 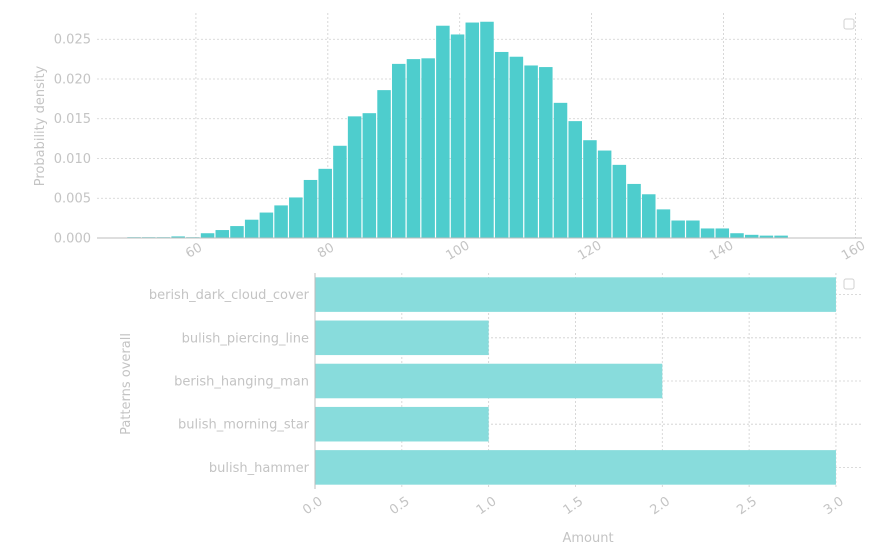 What do you see at coordinates (457, 250) in the screenshot?
I see `histogram-x-tick-label: 100` at bounding box center [457, 250].